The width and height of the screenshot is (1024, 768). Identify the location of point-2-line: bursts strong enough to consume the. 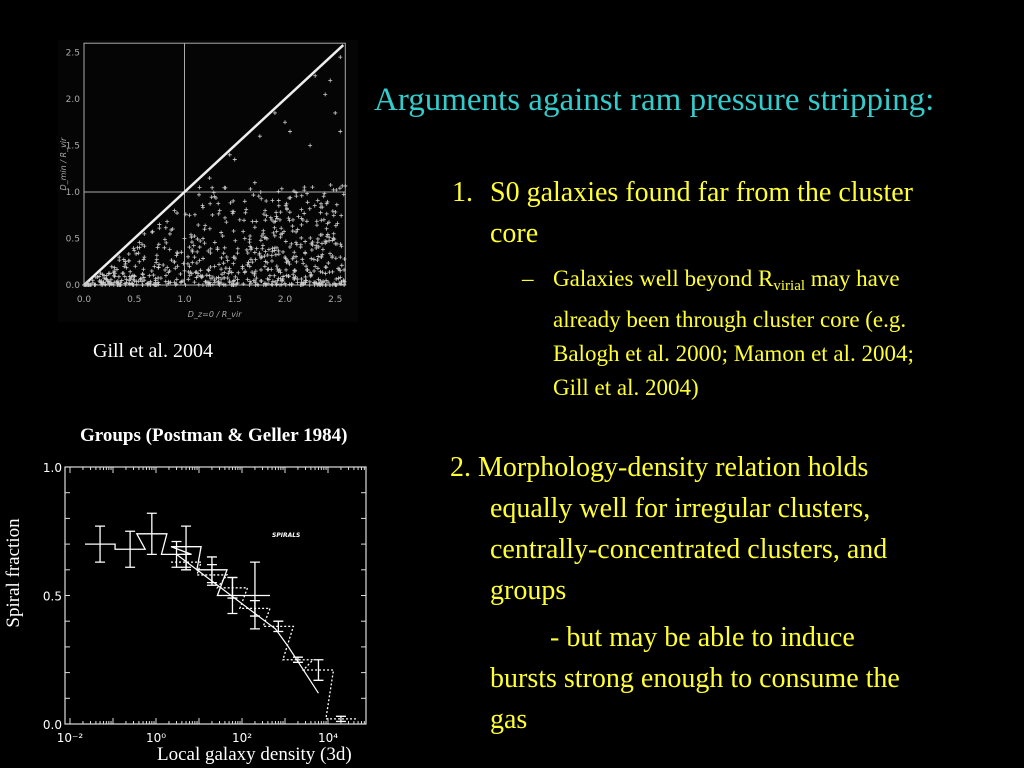
(695, 678).